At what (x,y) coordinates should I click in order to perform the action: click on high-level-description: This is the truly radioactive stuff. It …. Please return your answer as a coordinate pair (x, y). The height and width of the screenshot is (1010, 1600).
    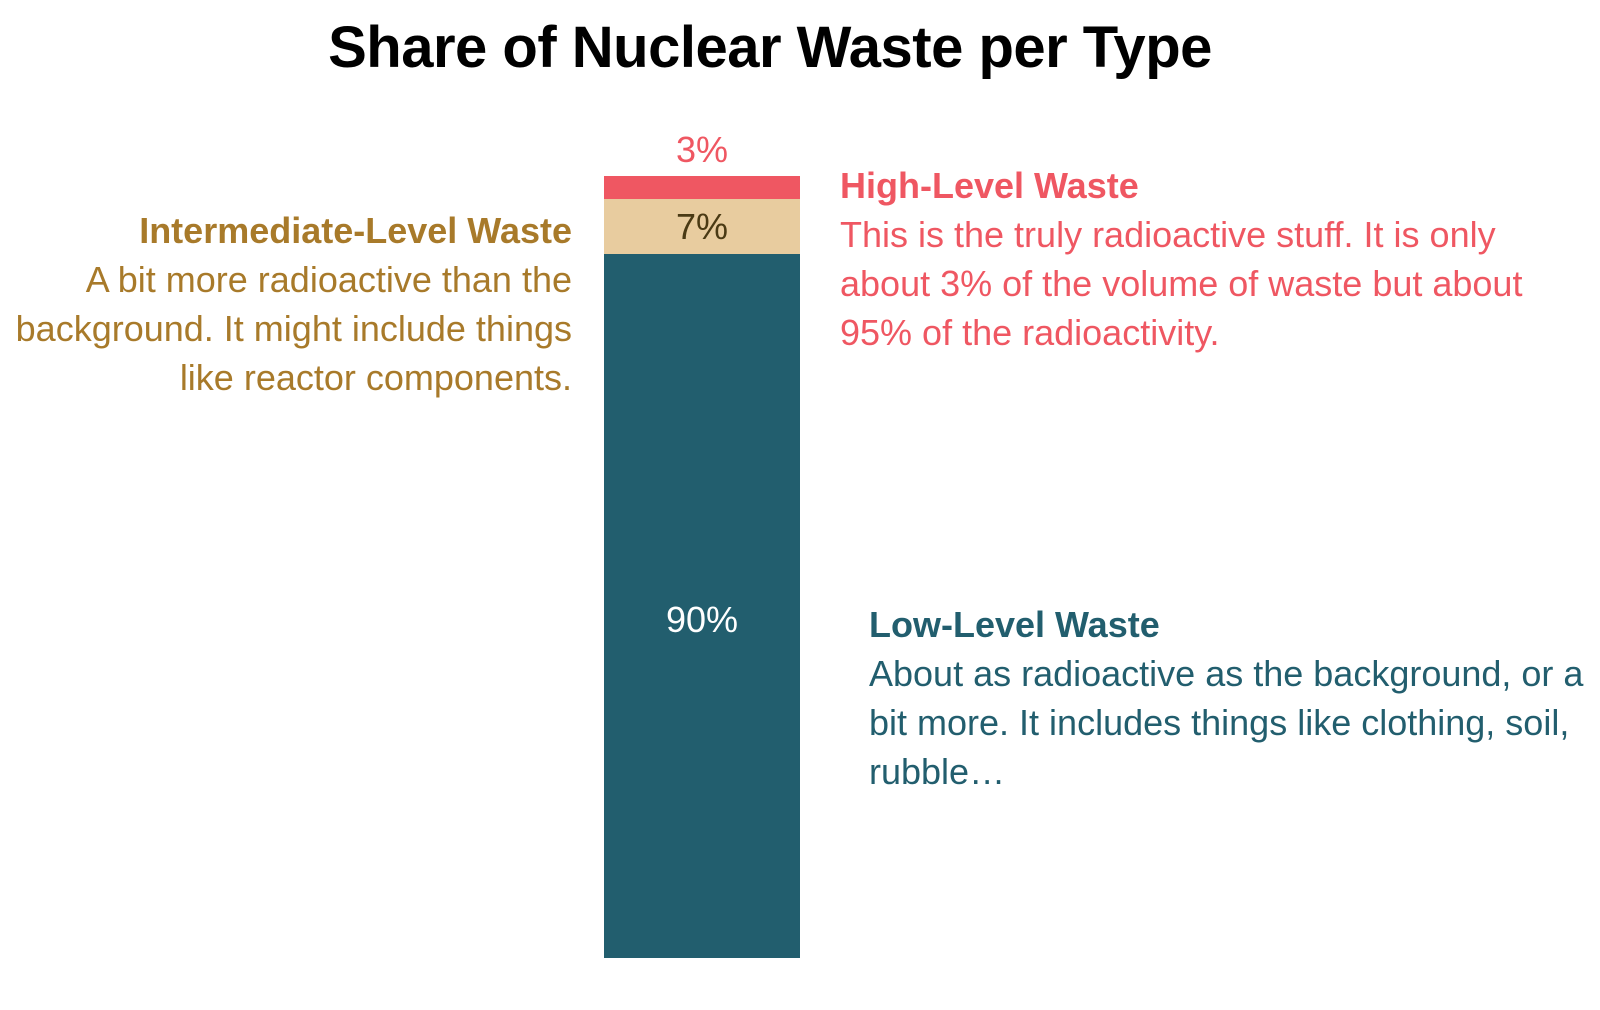
    Looking at the image, I should click on (1181, 283).